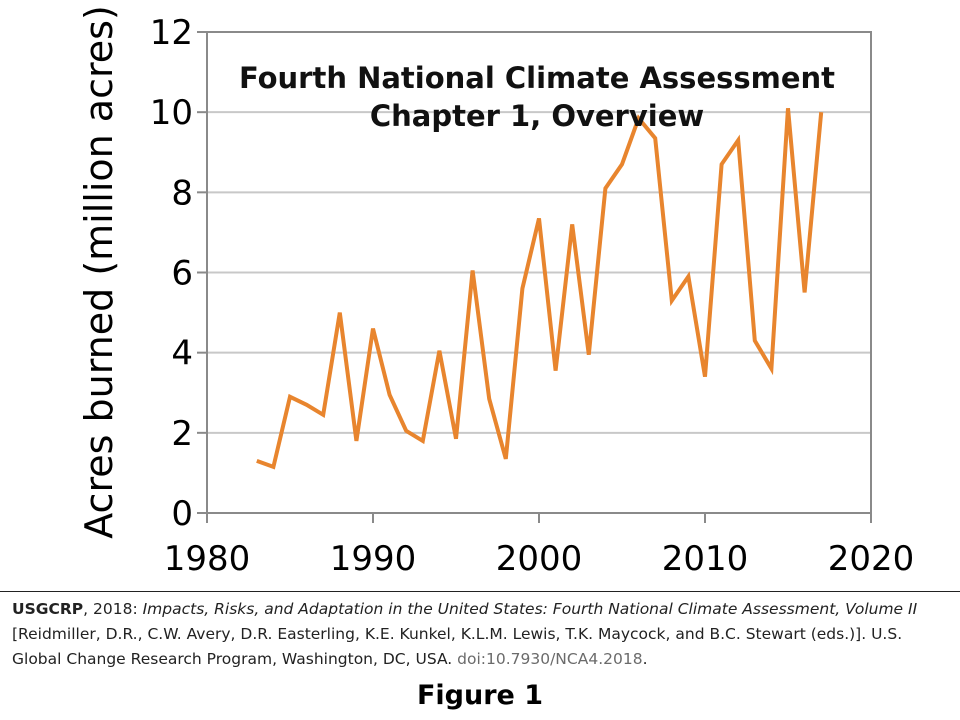 The image size is (960, 720). Describe the element at coordinates (171, 113) in the screenshot. I see `y-tick-label-10: 10` at that location.